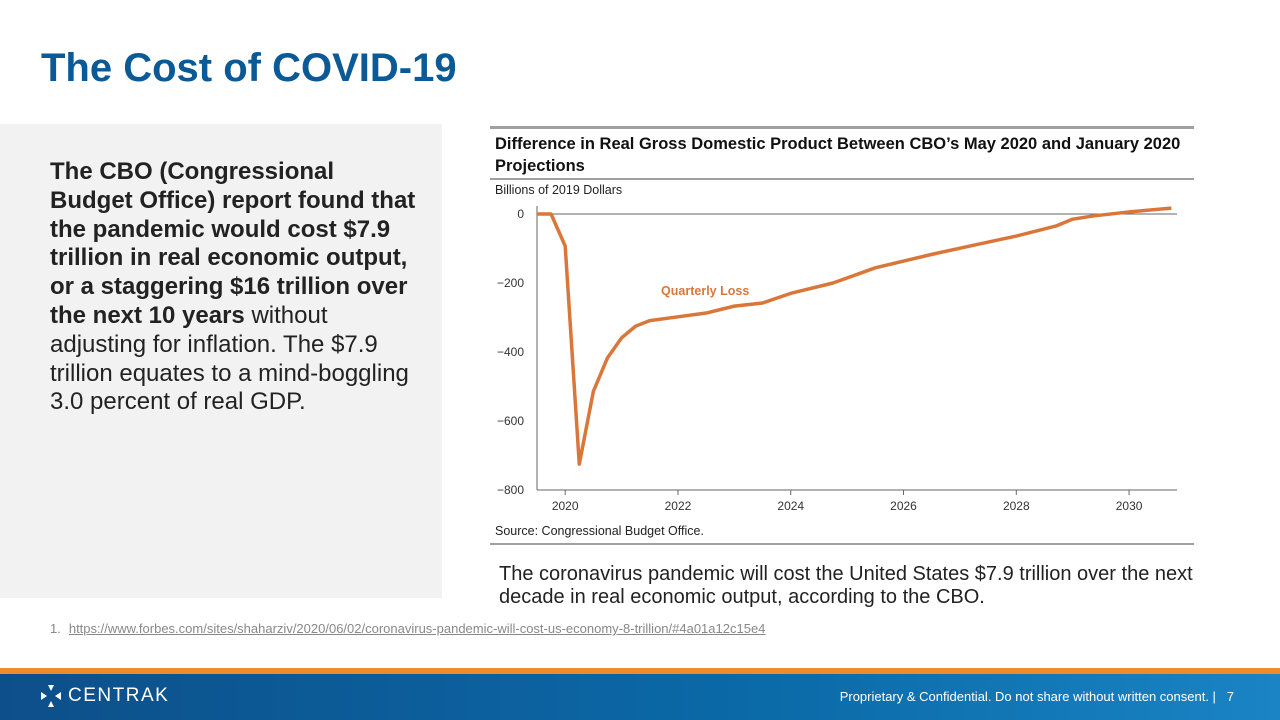 Image resolution: width=1280 pixels, height=720 pixels. What do you see at coordinates (599, 531) in the screenshot?
I see `chart-source: Source: Congressional Budget Office.` at bounding box center [599, 531].